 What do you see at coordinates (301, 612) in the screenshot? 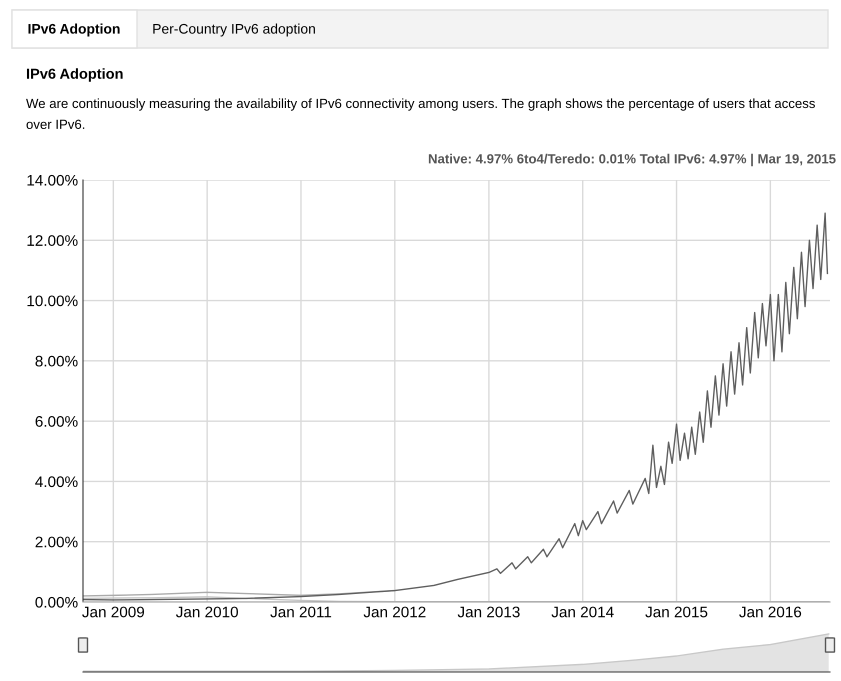
I see `x-tick-label: Jan 2011` at bounding box center [301, 612].